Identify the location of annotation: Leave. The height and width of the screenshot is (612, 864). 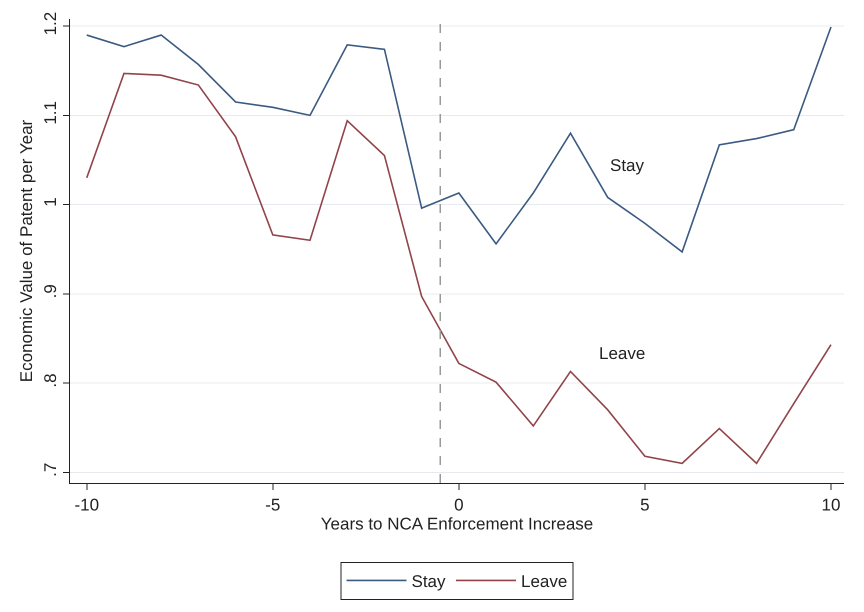
(622, 353).